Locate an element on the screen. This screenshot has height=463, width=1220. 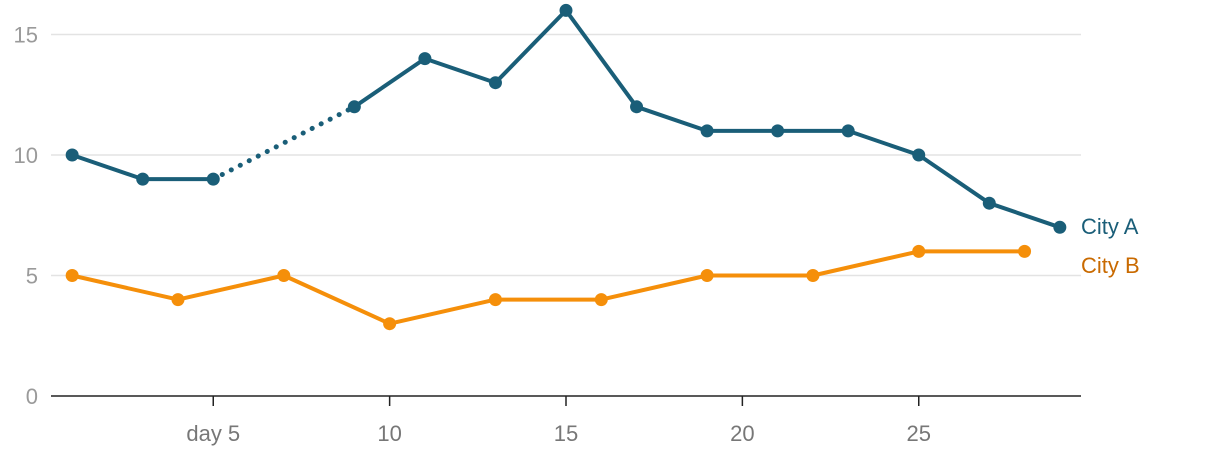
y-tick-label: 0 is located at coordinates (32, 396).